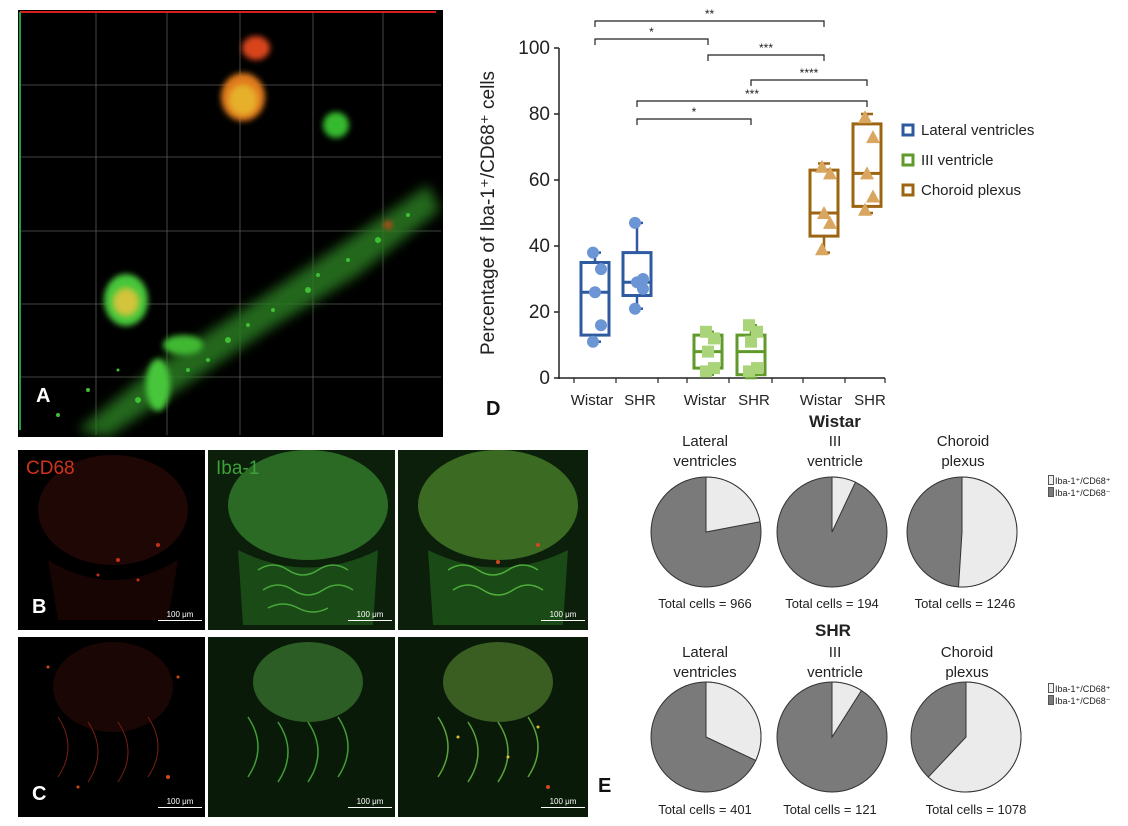  I want to click on iba1-micrograph-shr, so click(301, 727).